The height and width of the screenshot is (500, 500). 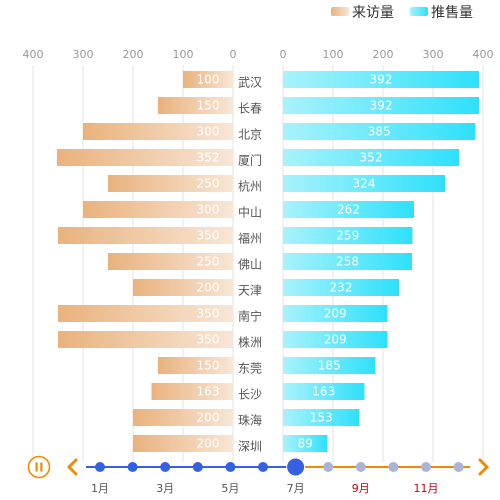 I want to click on sales-value-label: 89, so click(x=305, y=444).